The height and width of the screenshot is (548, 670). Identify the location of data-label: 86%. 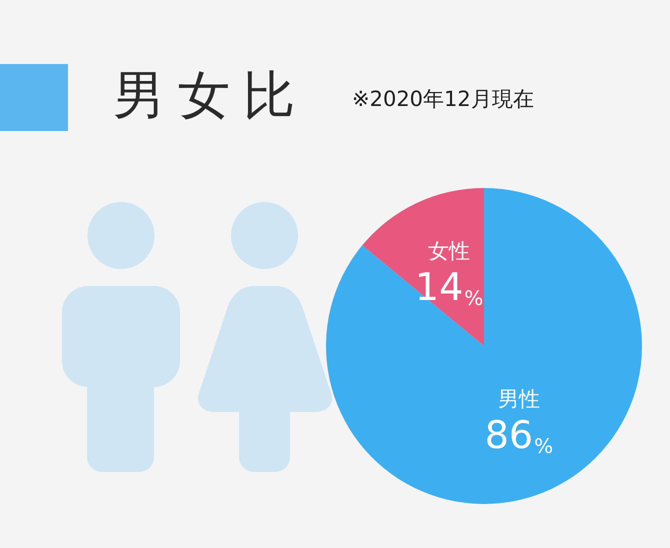
(519, 435).